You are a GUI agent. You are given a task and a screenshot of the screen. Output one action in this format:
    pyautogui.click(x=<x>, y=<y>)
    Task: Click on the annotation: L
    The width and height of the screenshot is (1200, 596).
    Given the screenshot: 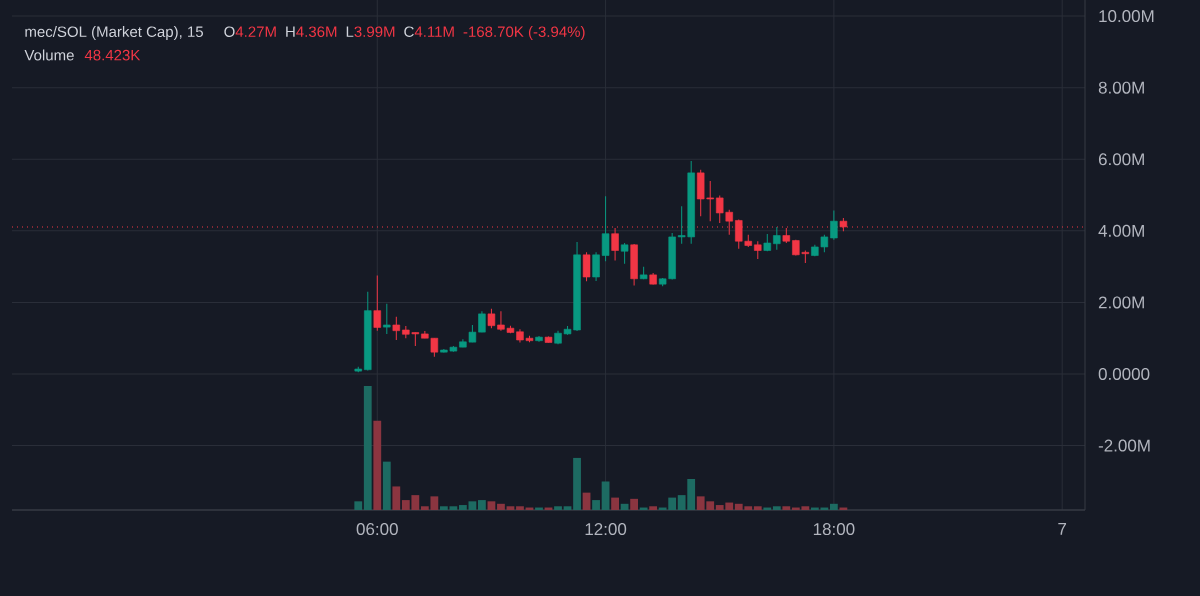 What is the action you would take?
    pyautogui.click(x=350, y=31)
    